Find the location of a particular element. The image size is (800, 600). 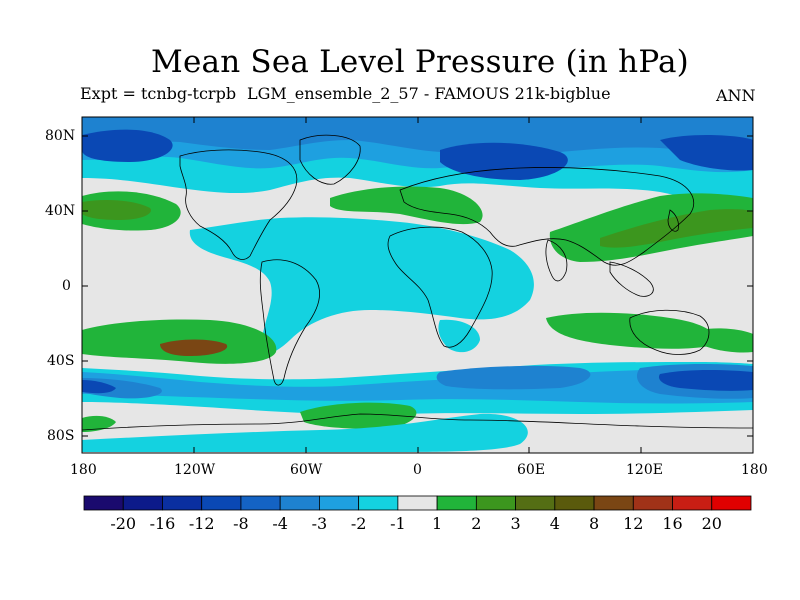

lon-label-180e: 180 is located at coordinates (754, 470).